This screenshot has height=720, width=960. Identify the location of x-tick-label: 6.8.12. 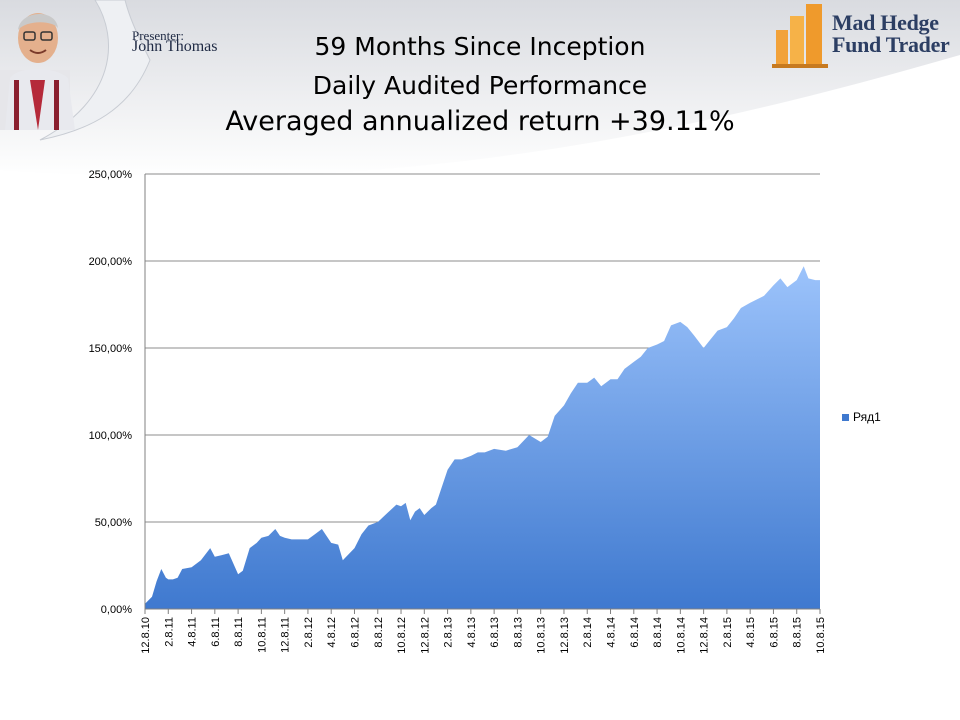
(355, 632).